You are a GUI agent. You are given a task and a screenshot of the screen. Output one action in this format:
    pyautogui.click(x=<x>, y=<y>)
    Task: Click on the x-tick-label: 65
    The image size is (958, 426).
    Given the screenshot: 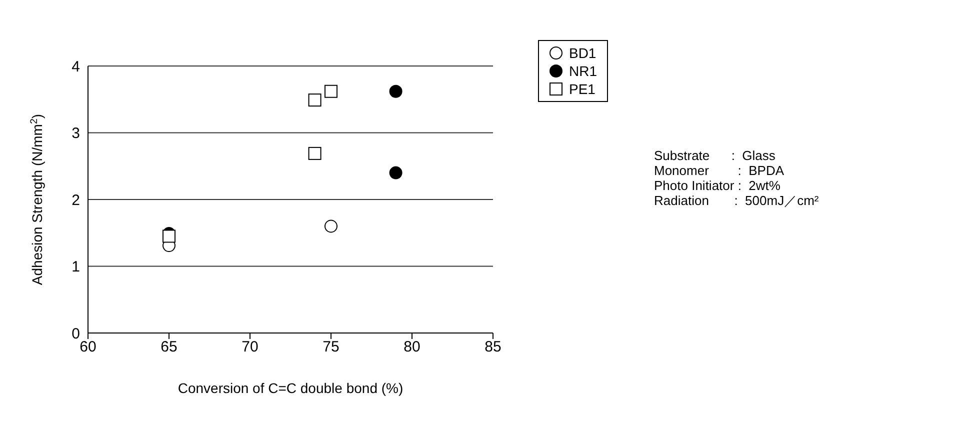 What is the action you would take?
    pyautogui.click(x=169, y=347)
    